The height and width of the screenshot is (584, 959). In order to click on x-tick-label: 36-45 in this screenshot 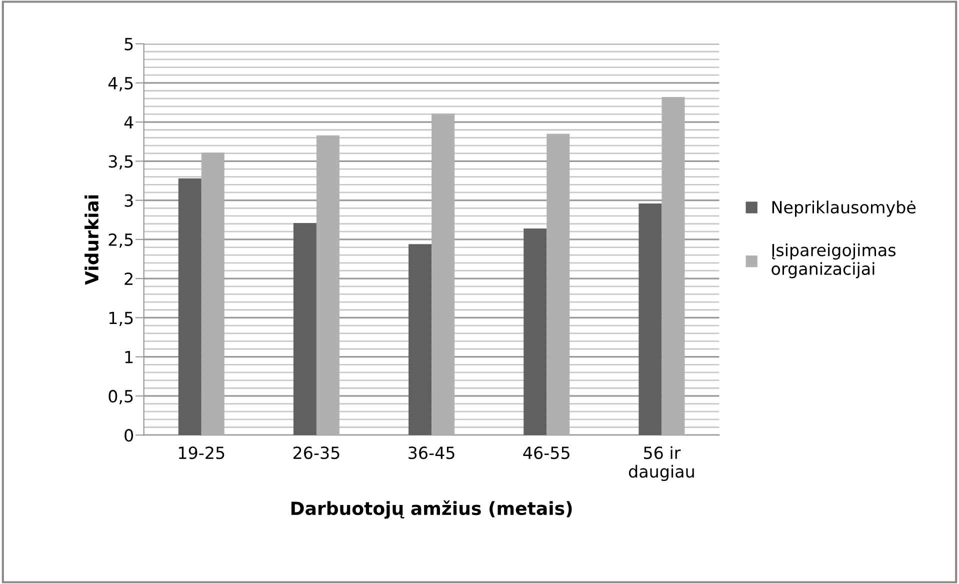, I will do `click(431, 453)`.